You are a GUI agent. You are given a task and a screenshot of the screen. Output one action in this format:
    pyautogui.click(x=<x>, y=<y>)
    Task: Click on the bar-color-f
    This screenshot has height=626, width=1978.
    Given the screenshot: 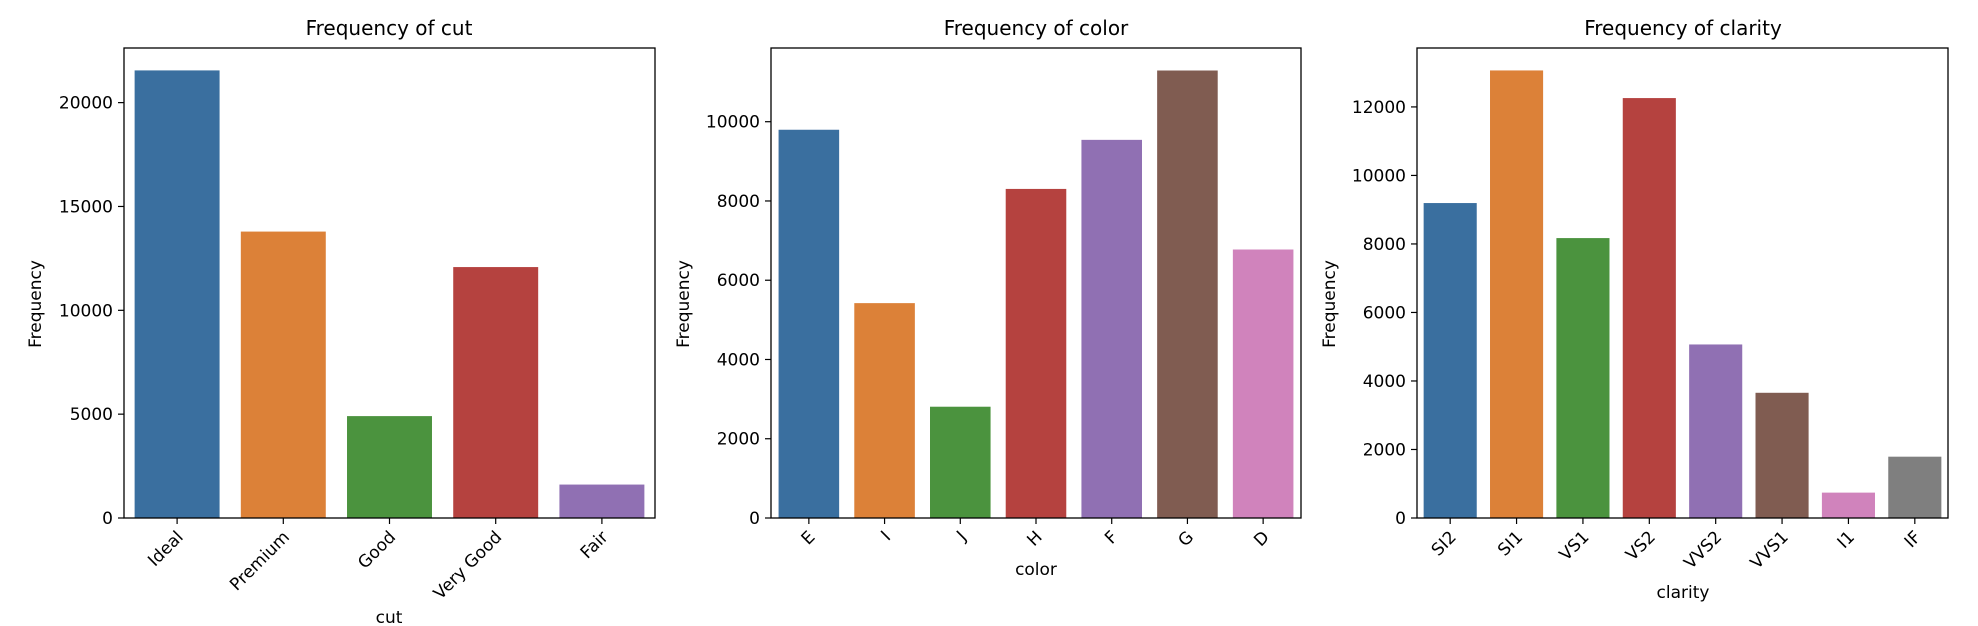 What is the action you would take?
    pyautogui.click(x=1111, y=329)
    